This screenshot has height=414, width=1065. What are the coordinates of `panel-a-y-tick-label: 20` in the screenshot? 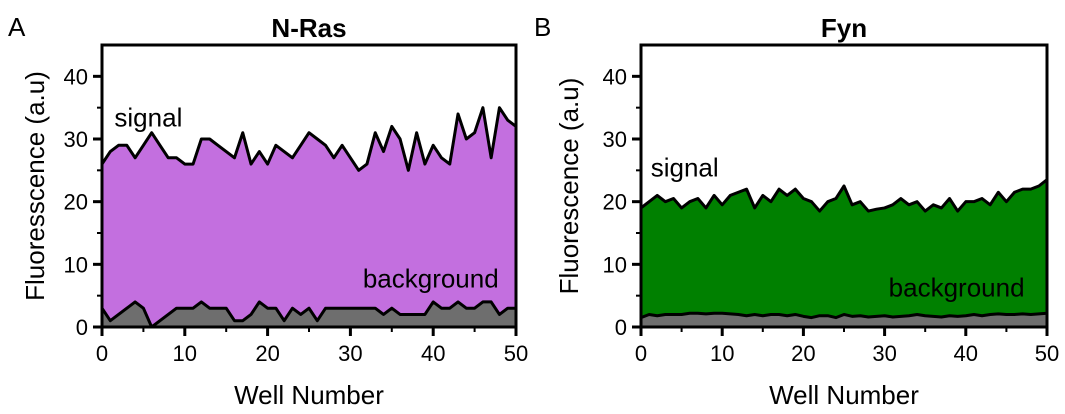 It's located at (76, 202).